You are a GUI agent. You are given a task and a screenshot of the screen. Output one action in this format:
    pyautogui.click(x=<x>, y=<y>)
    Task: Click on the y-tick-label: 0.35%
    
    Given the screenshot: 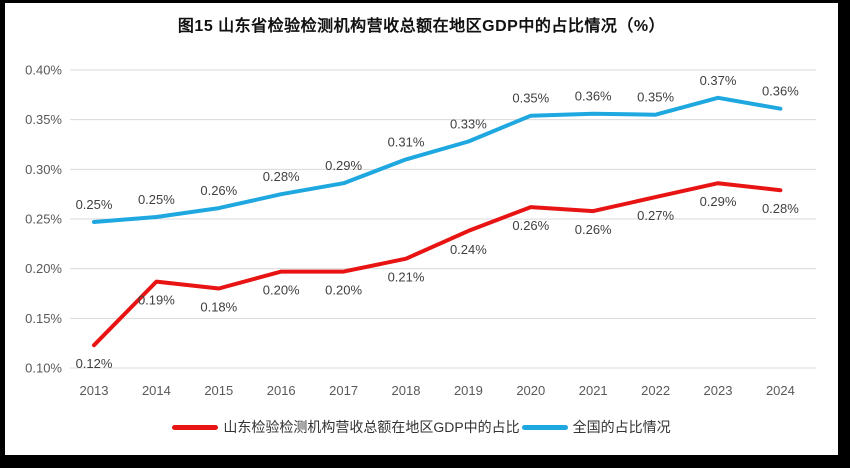 What is the action you would take?
    pyautogui.click(x=43, y=119)
    